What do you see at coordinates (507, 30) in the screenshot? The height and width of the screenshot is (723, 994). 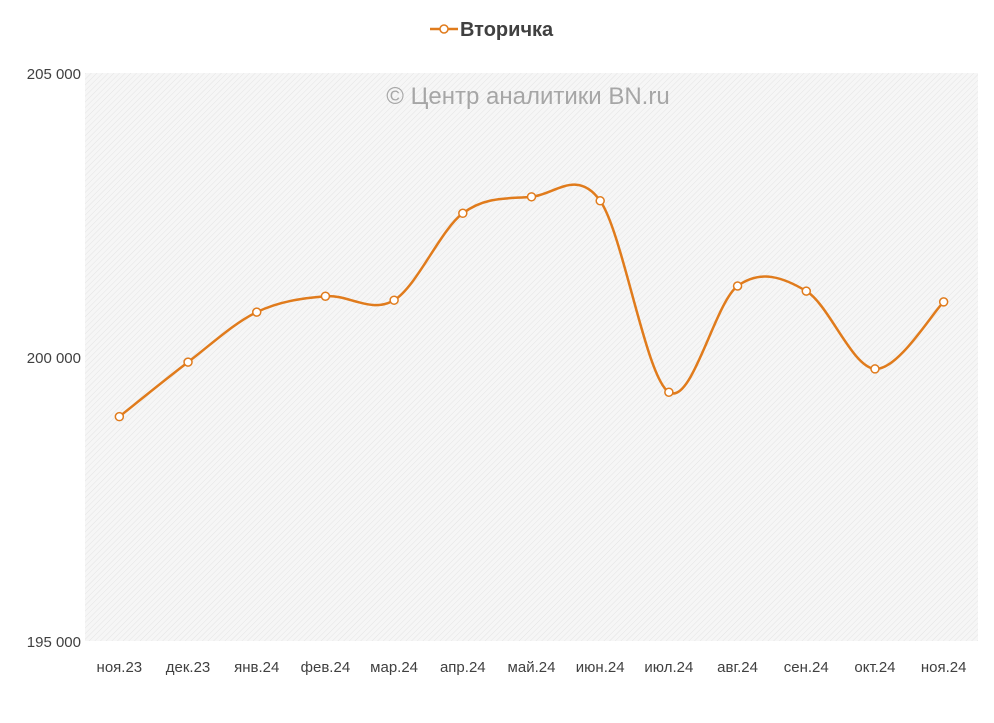 I see `legend-label: Вторичка` at bounding box center [507, 30].